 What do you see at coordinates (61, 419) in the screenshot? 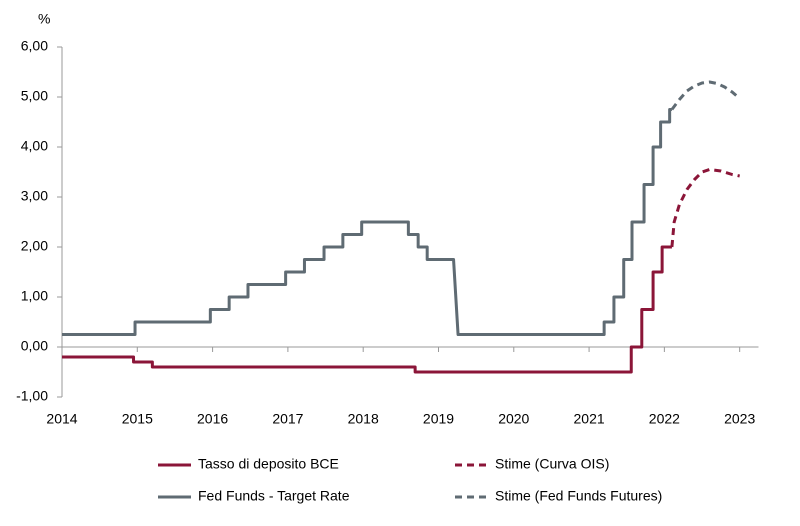
I see `x-tick-label: 2014` at bounding box center [61, 419].